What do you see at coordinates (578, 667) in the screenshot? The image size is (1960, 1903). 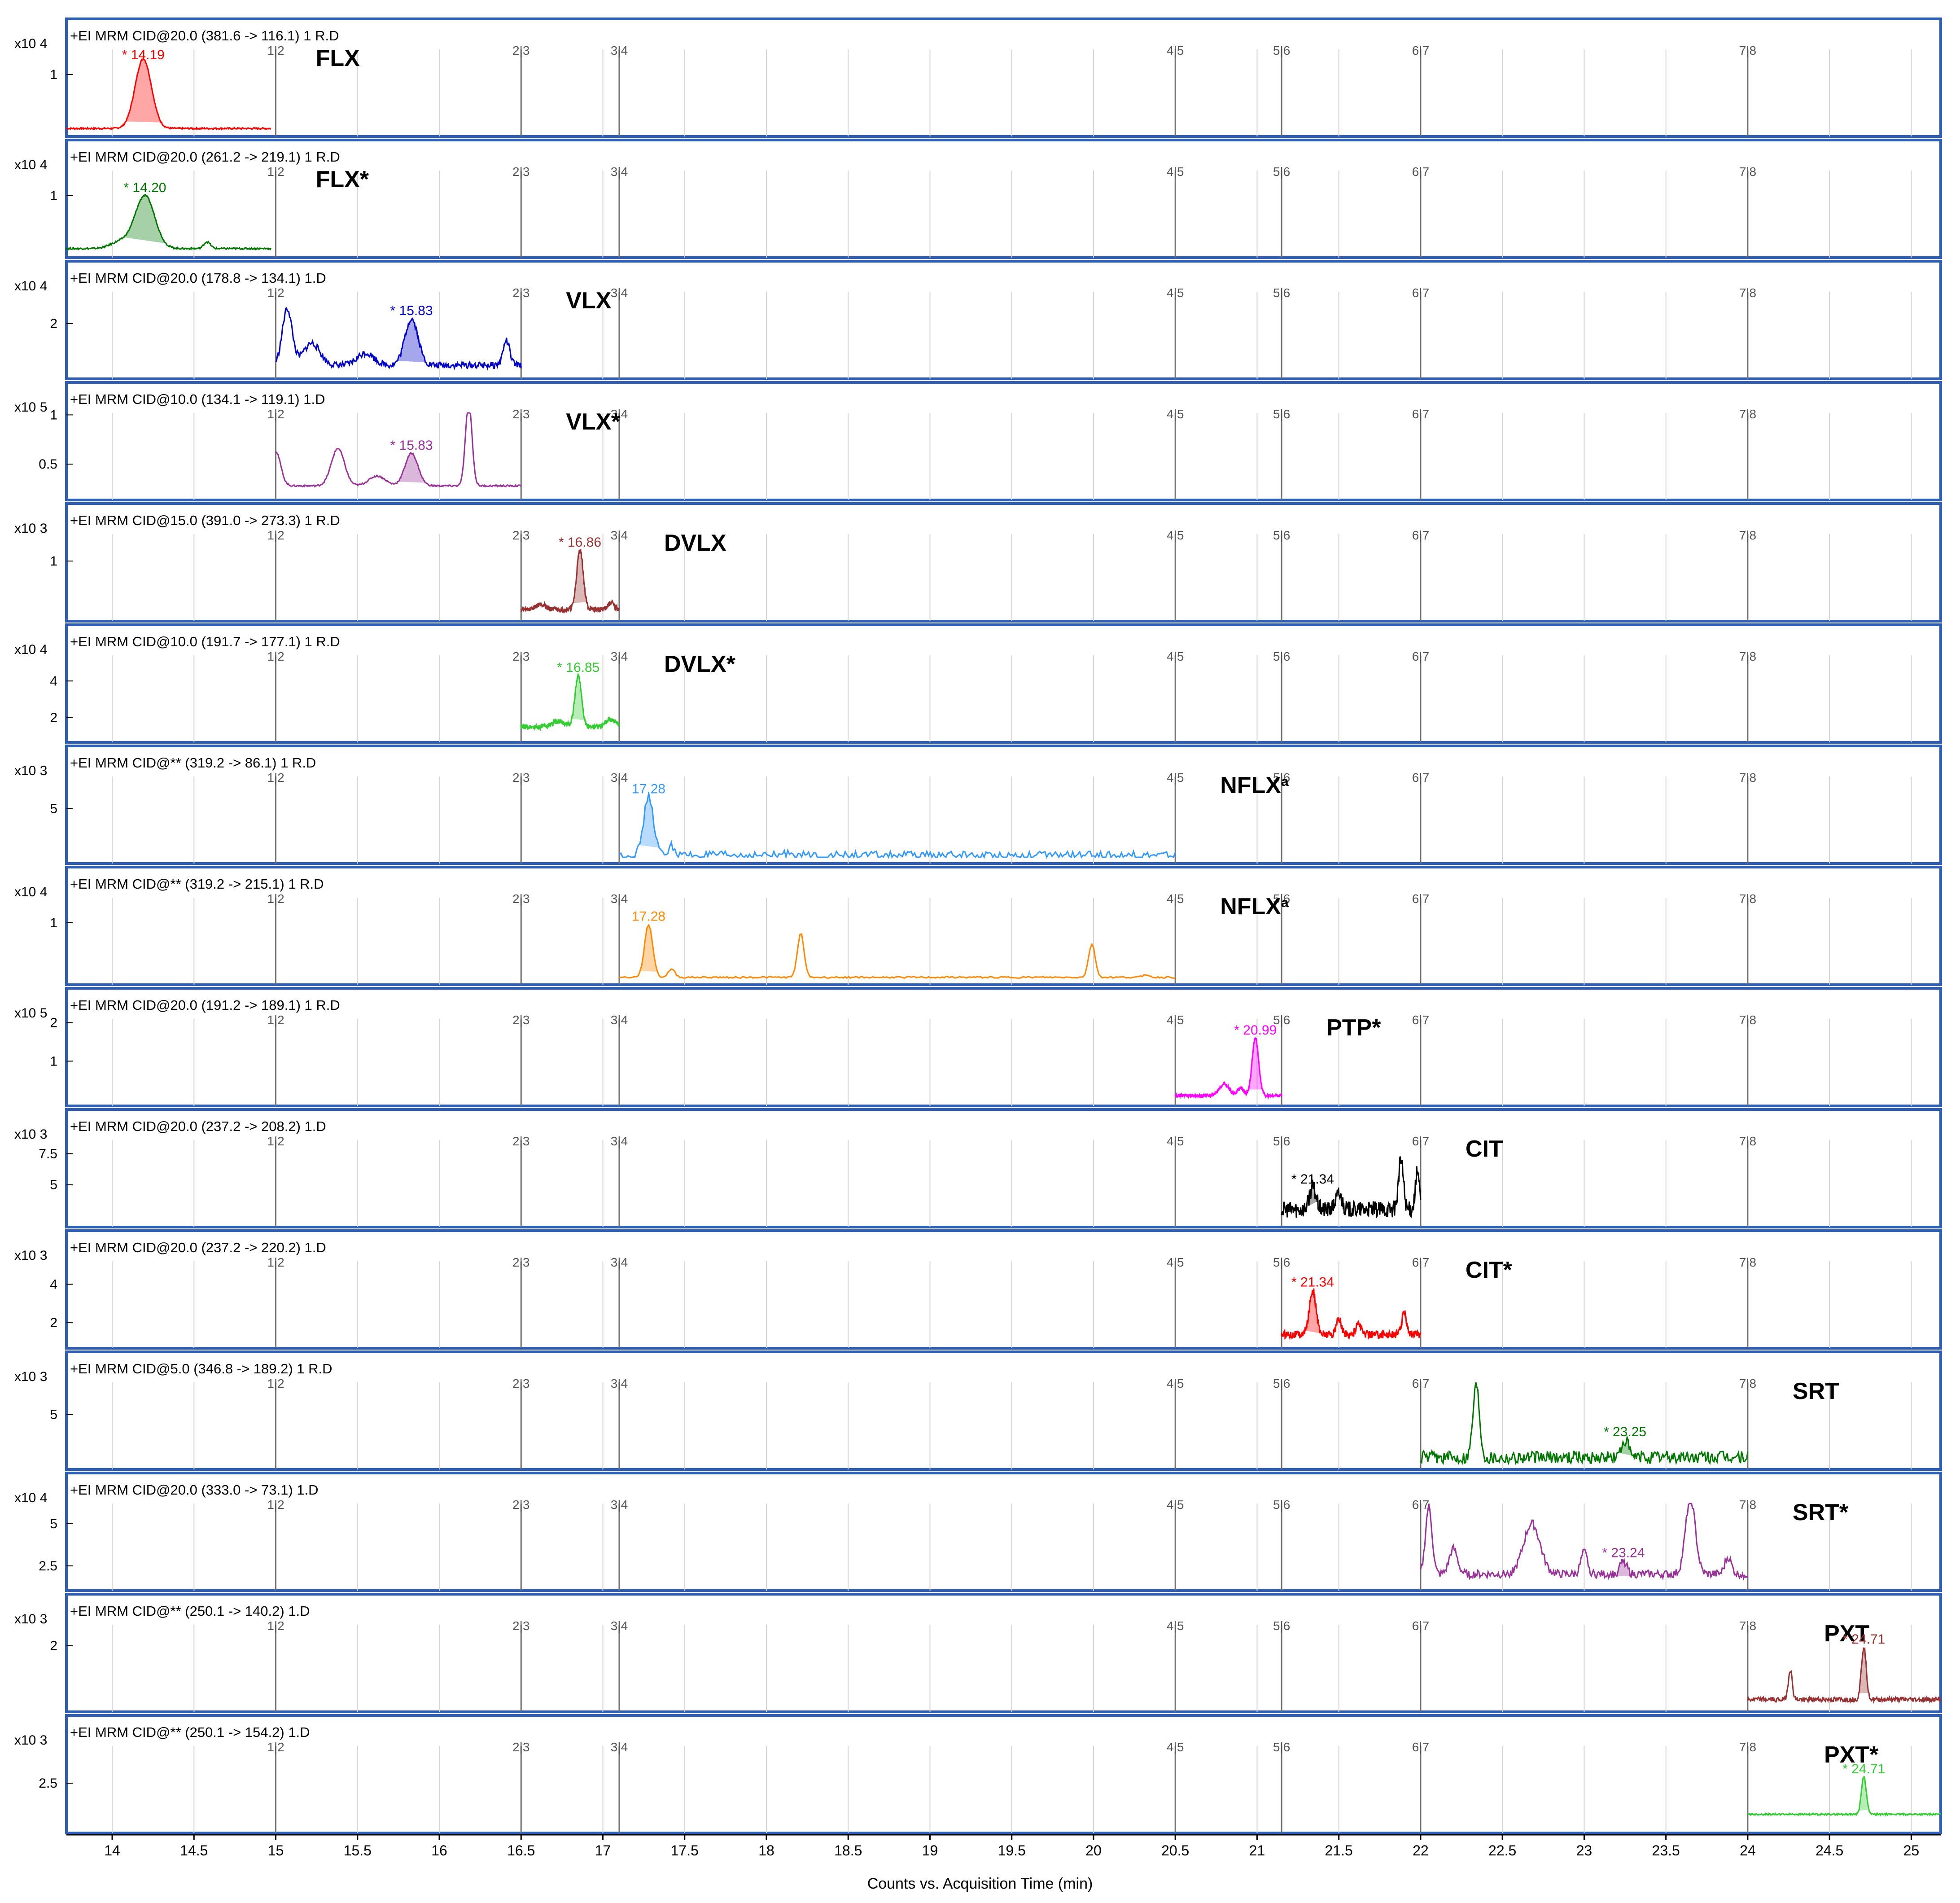 I see `peak-label: * 16.85` at bounding box center [578, 667].